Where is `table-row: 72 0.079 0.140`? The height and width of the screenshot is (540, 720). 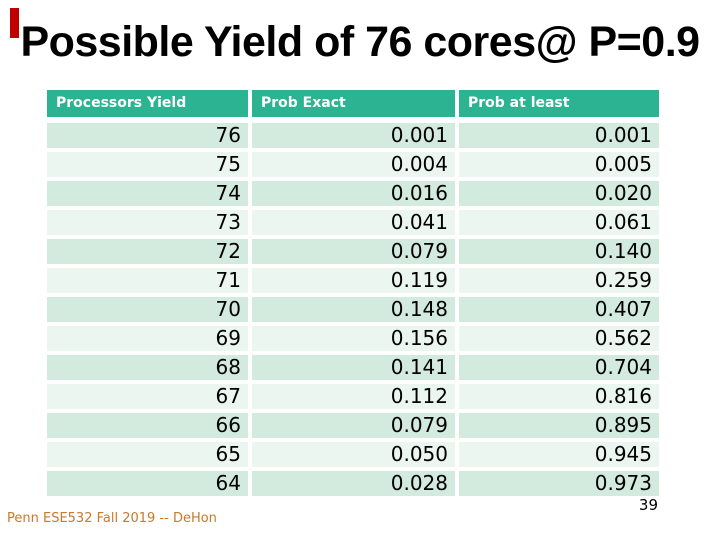 table-row: 72 0.079 0.140 is located at coordinates (353, 251).